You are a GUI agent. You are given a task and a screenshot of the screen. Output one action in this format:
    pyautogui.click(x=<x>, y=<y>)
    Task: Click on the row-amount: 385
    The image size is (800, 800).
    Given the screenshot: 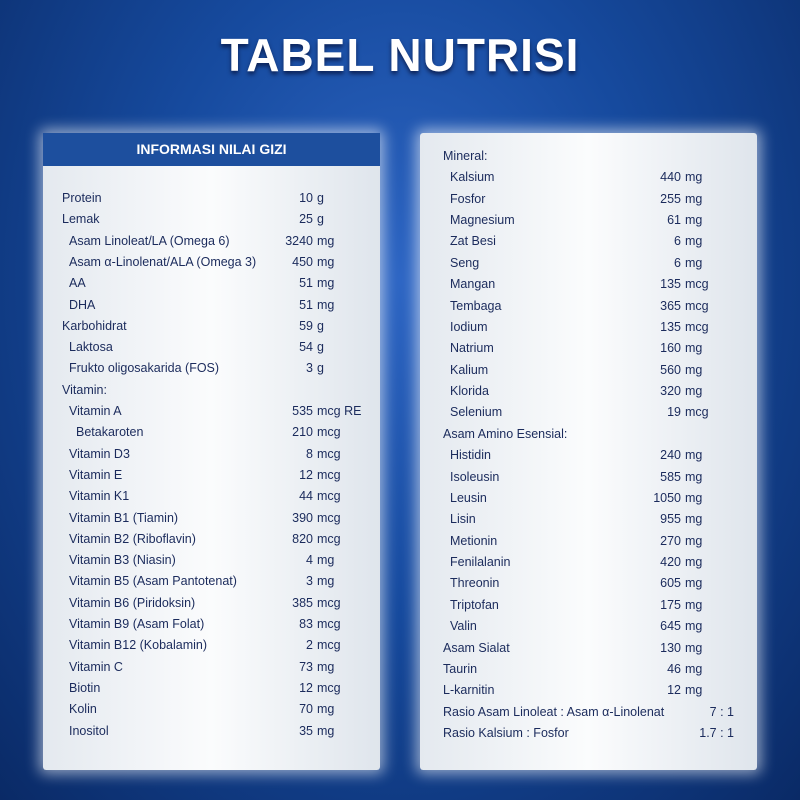 What is the action you would take?
    pyautogui.click(x=302, y=602)
    